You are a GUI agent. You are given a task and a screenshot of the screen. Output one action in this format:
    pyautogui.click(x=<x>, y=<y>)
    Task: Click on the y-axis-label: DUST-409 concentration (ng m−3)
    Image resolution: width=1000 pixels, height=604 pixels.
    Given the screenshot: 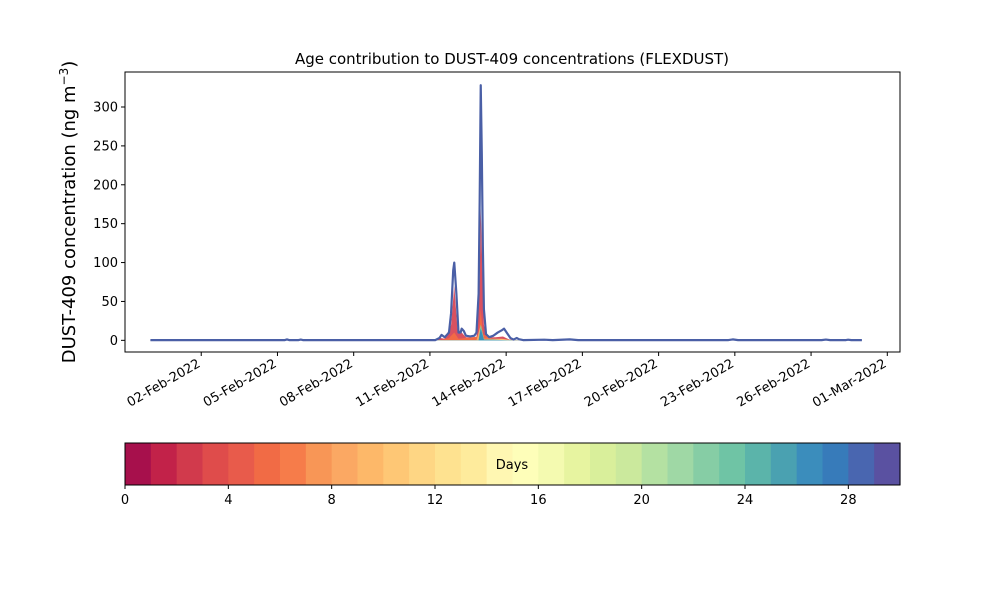 What is the action you would take?
    pyautogui.click(x=68, y=212)
    